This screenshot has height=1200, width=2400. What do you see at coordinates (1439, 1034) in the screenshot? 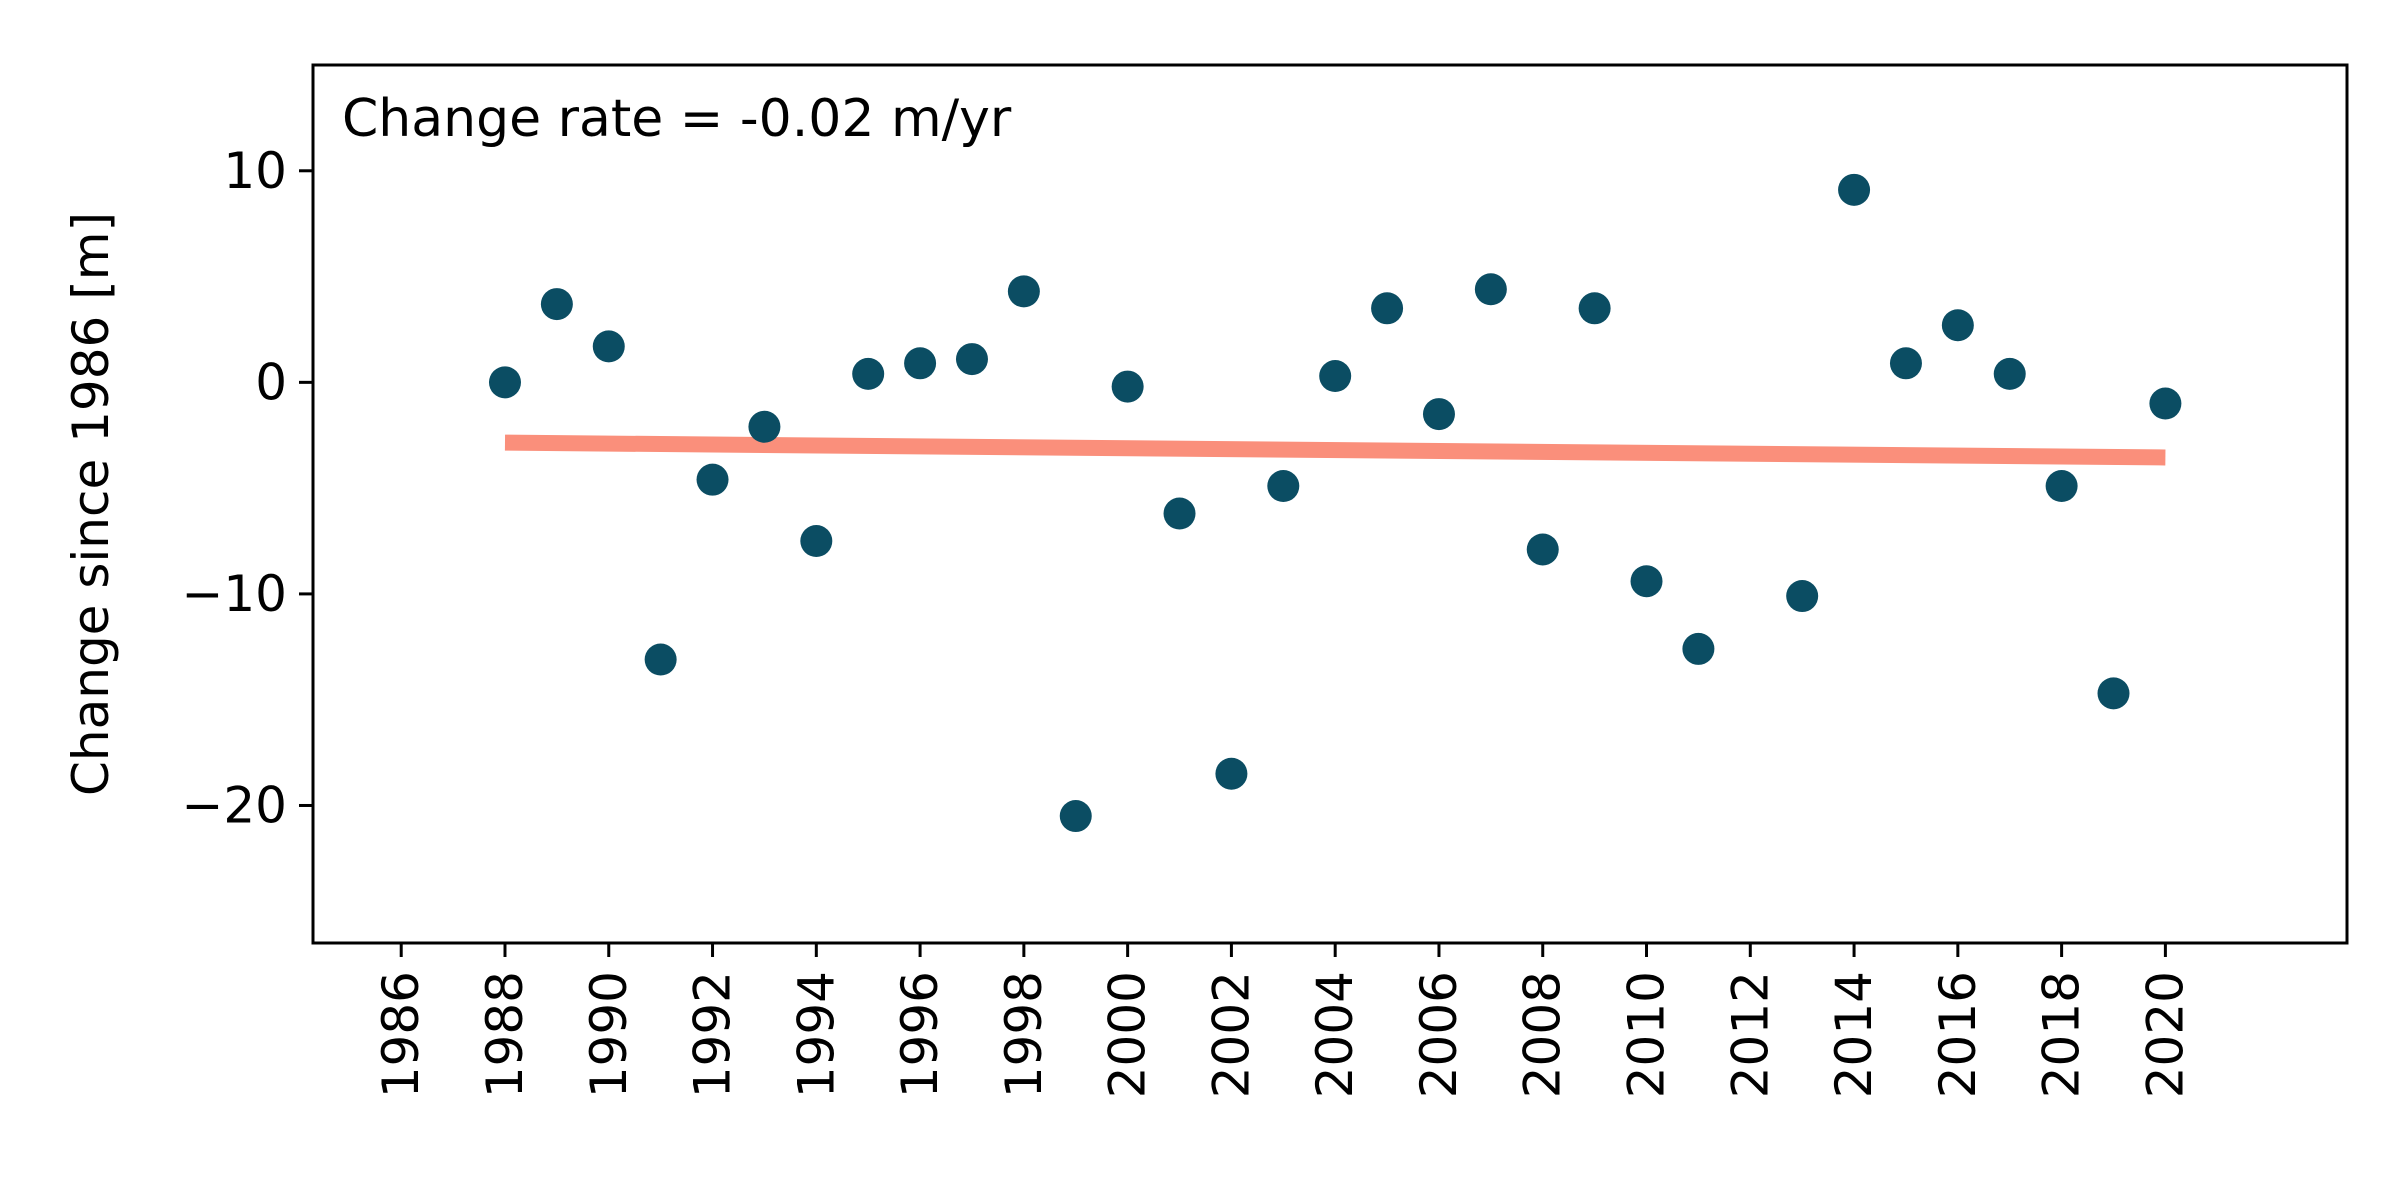
I see `x-tick-label: 2006` at bounding box center [1439, 1034].